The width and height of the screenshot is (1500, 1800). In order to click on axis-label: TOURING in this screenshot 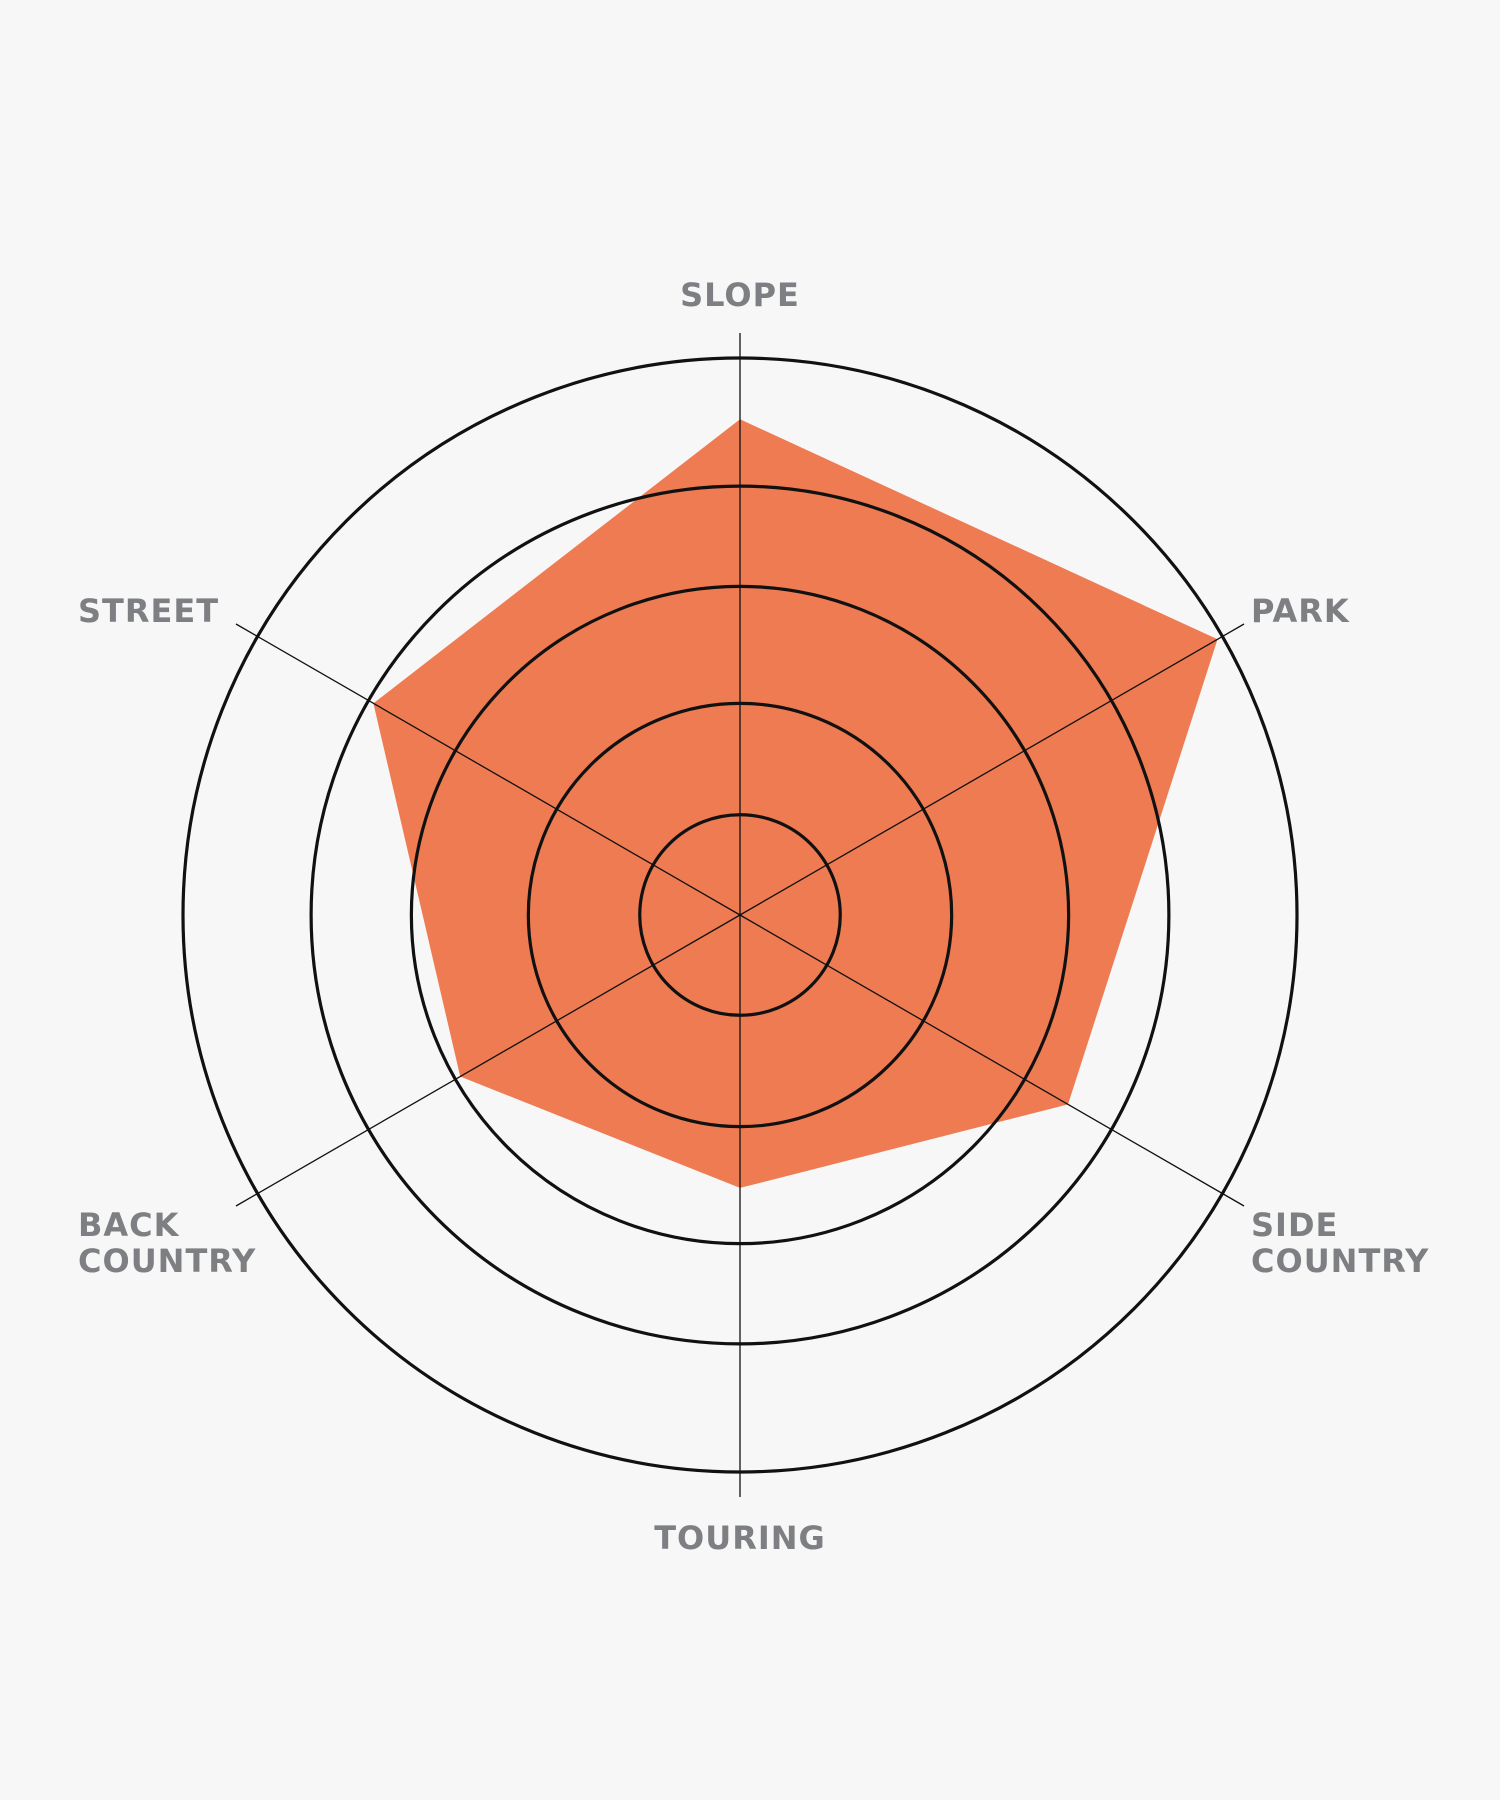, I will do `click(740, 1538)`.